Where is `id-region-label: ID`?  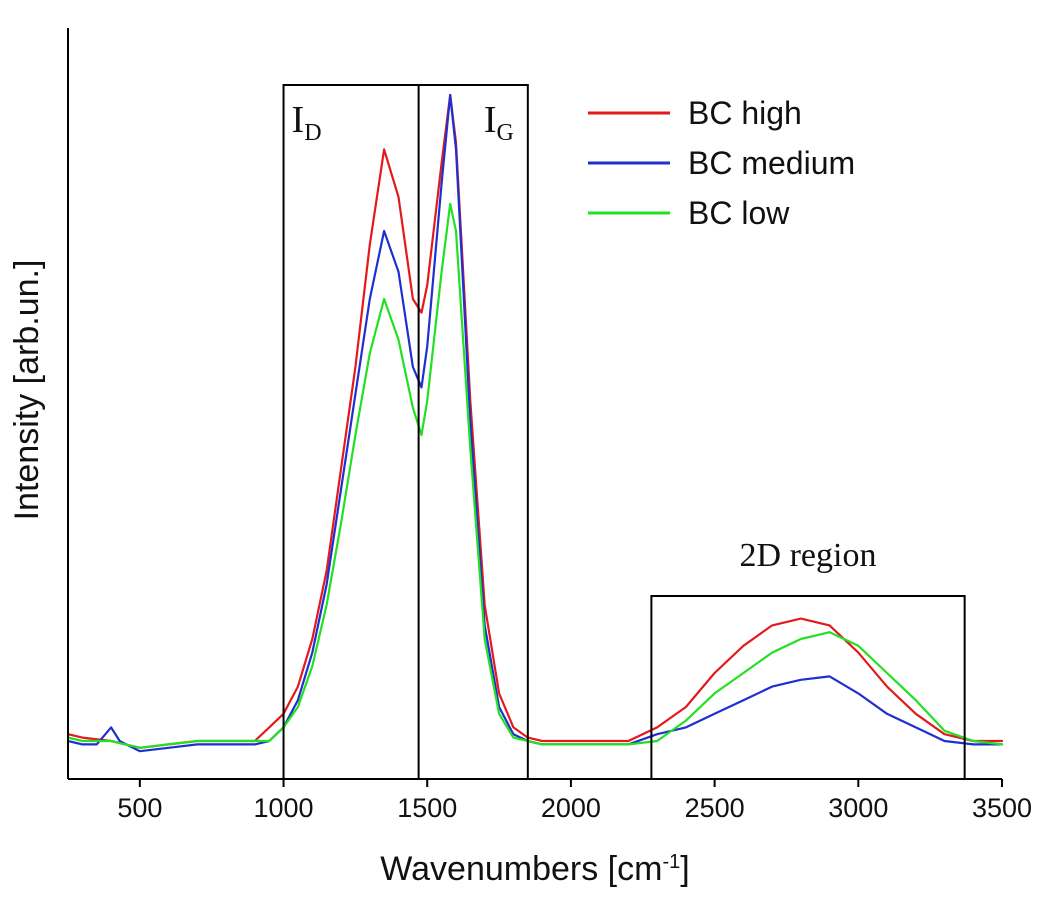 id-region-label: ID is located at coordinates (307, 122).